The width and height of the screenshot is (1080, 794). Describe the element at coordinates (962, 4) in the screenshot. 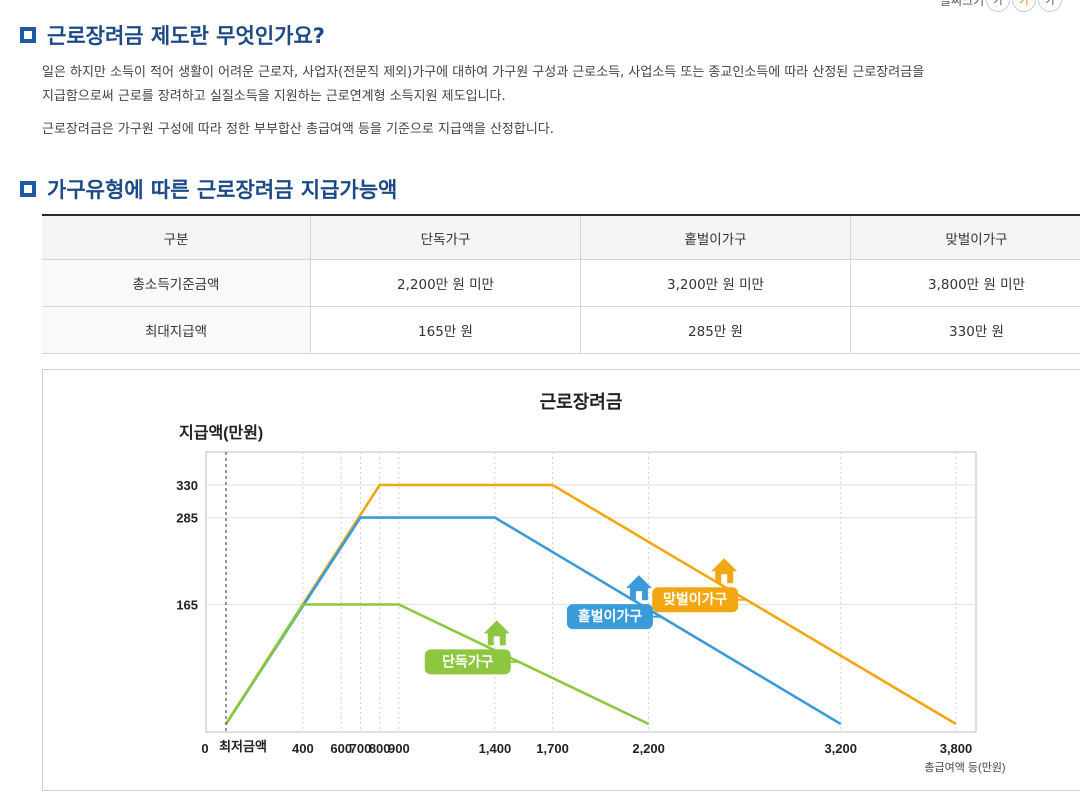

I see `font-size-label: 글씨크기` at that location.